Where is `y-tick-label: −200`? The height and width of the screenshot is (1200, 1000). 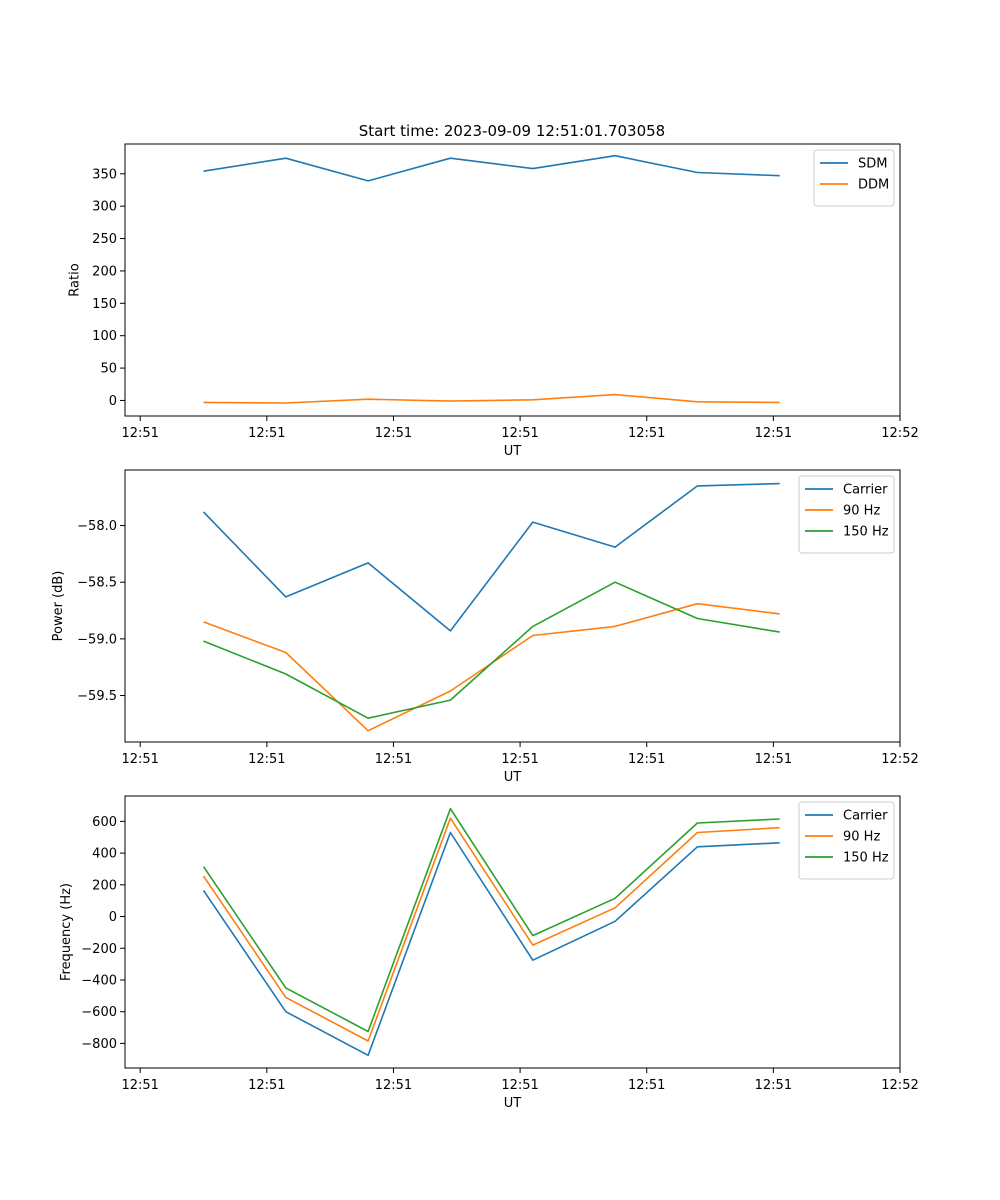 y-tick-label: −200 is located at coordinates (99, 949).